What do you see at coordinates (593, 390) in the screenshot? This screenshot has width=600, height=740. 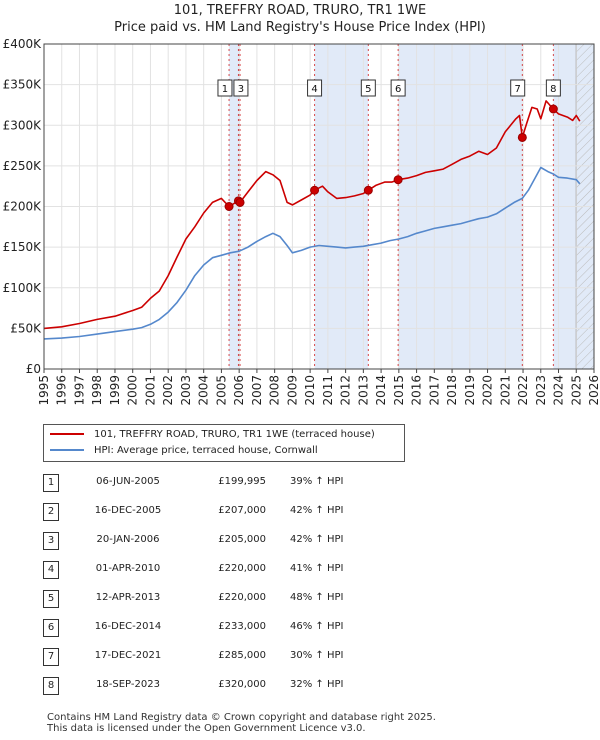 I see `x-tick-label: 2026` at bounding box center [593, 390].